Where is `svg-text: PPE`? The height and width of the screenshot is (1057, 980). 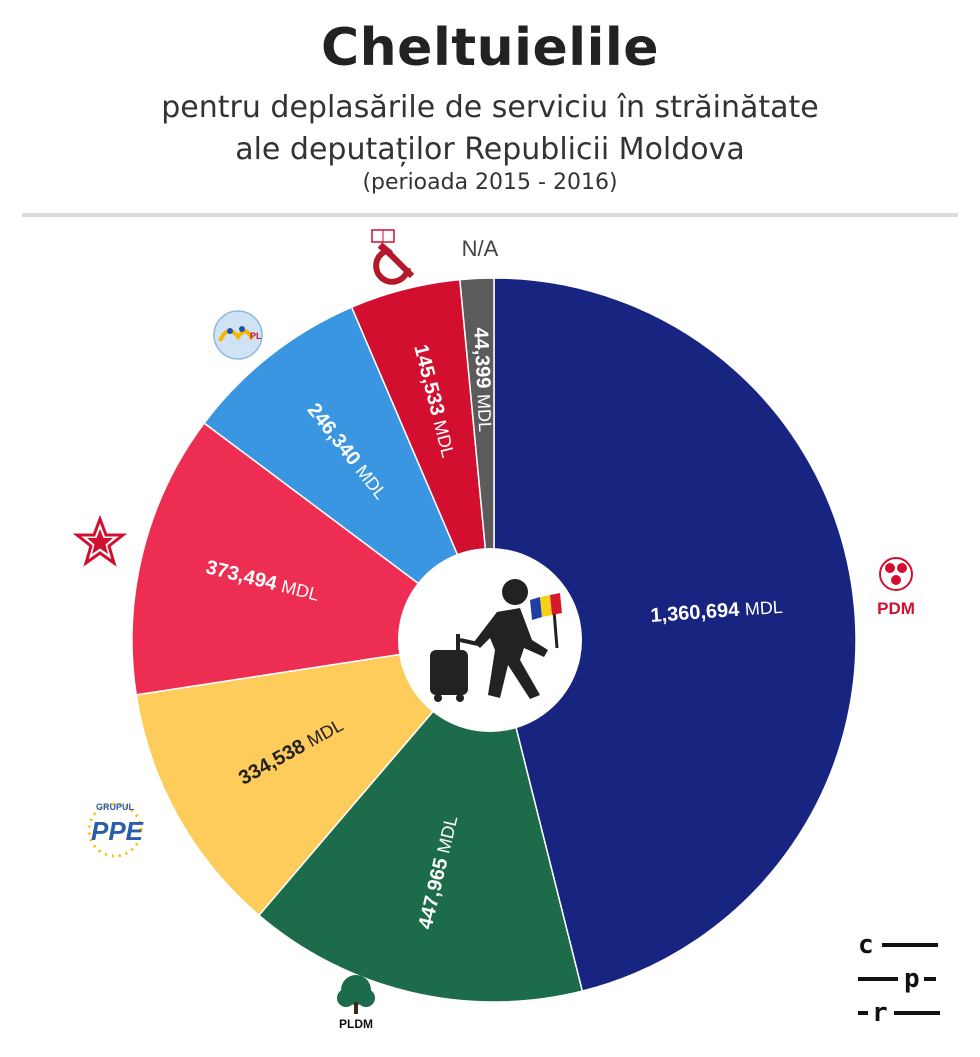
svg-text: PPE is located at coordinates (117, 831).